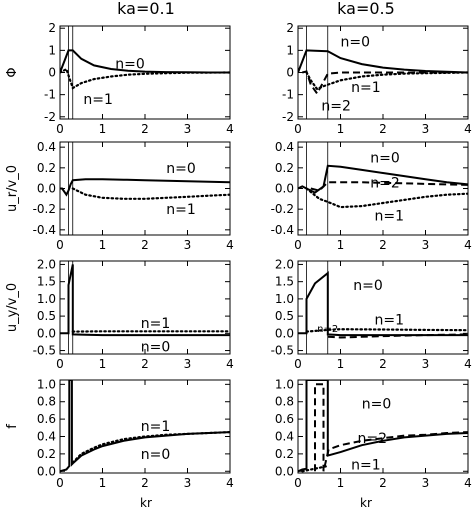 The width and height of the screenshot is (474, 511). What do you see at coordinates (366, 503) in the screenshot?
I see `x-axis-label-right: kr` at bounding box center [366, 503].